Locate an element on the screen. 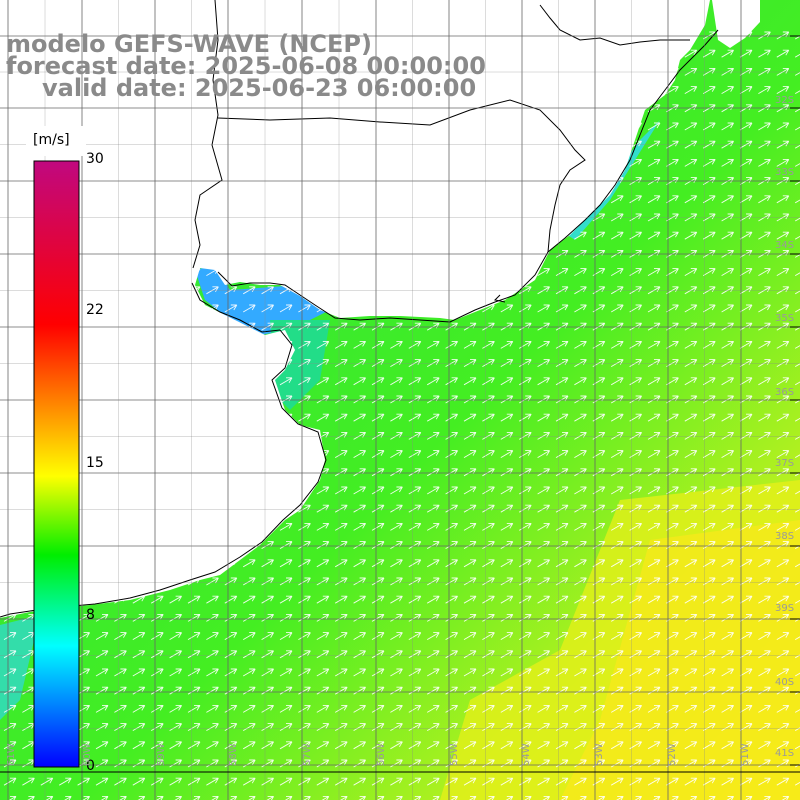 Image resolution: width=800 pixels, height=800 pixels. lat-label-32s: 32S is located at coordinates (785, 100).